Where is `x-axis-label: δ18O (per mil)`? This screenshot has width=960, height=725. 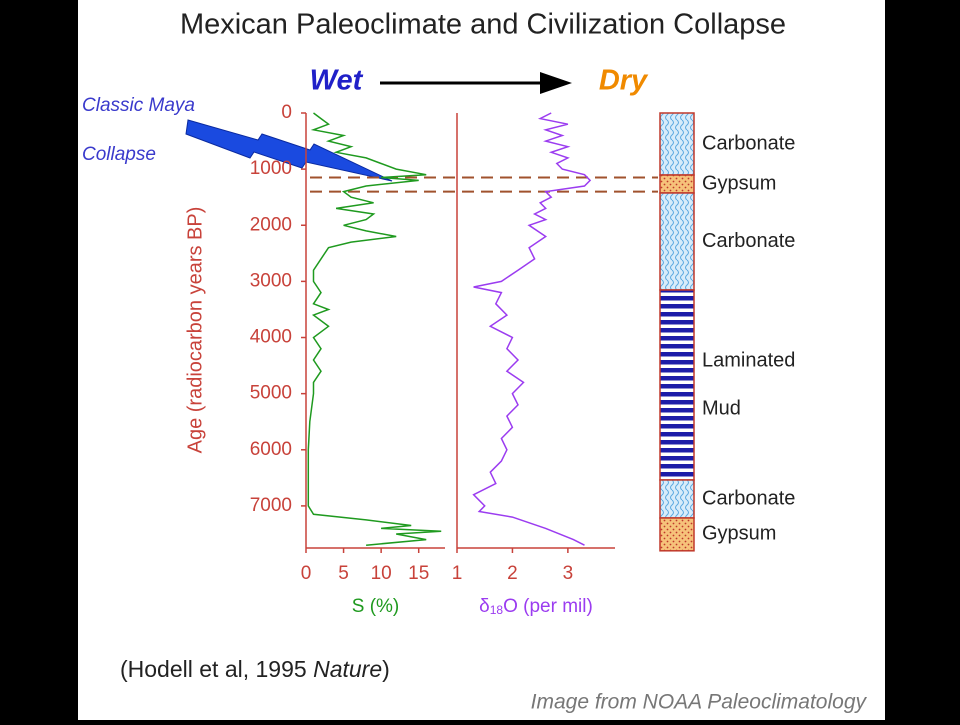 x-axis-label: δ18O (per mil) is located at coordinates (536, 606).